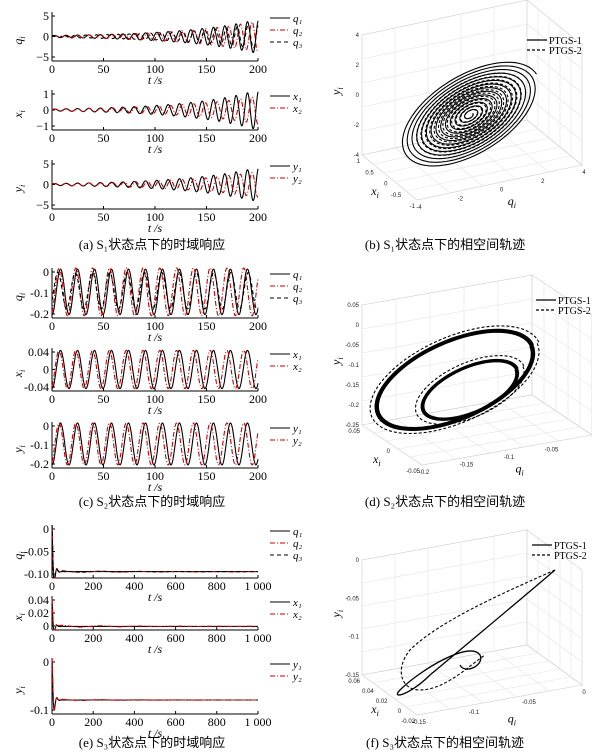 The width and height of the screenshot is (592, 753). Describe the element at coordinates (39, 464) in the screenshot. I see `y-tick-label: -0.2` at that location.